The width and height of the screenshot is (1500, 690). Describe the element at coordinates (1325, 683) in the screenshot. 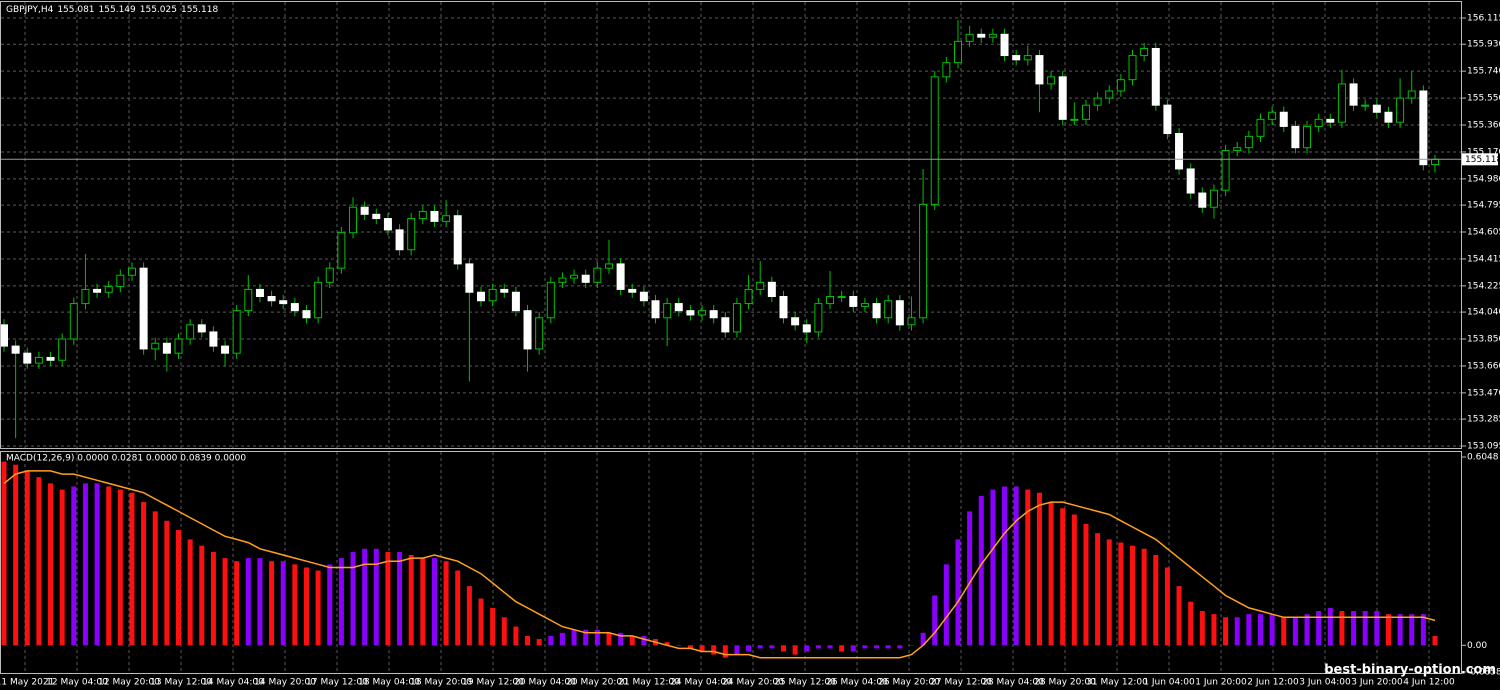

I see `x-tick-label: 3 Jun 04:00` at that location.